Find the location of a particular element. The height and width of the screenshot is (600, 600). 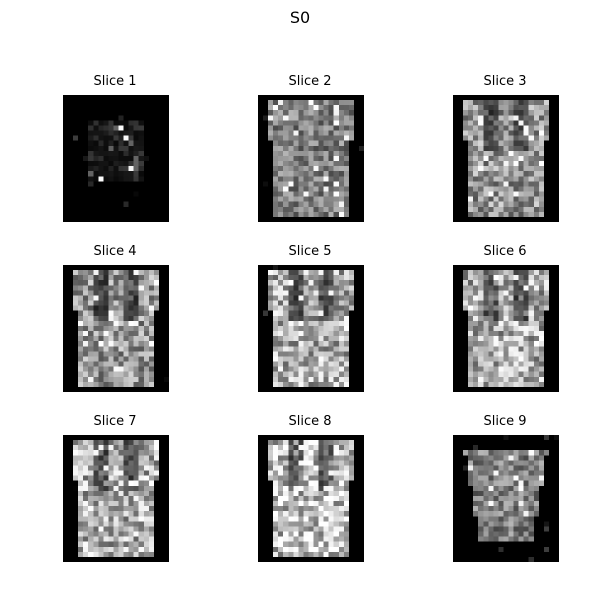

panel-title-slice-4: Slice 4 is located at coordinates (115, 251).